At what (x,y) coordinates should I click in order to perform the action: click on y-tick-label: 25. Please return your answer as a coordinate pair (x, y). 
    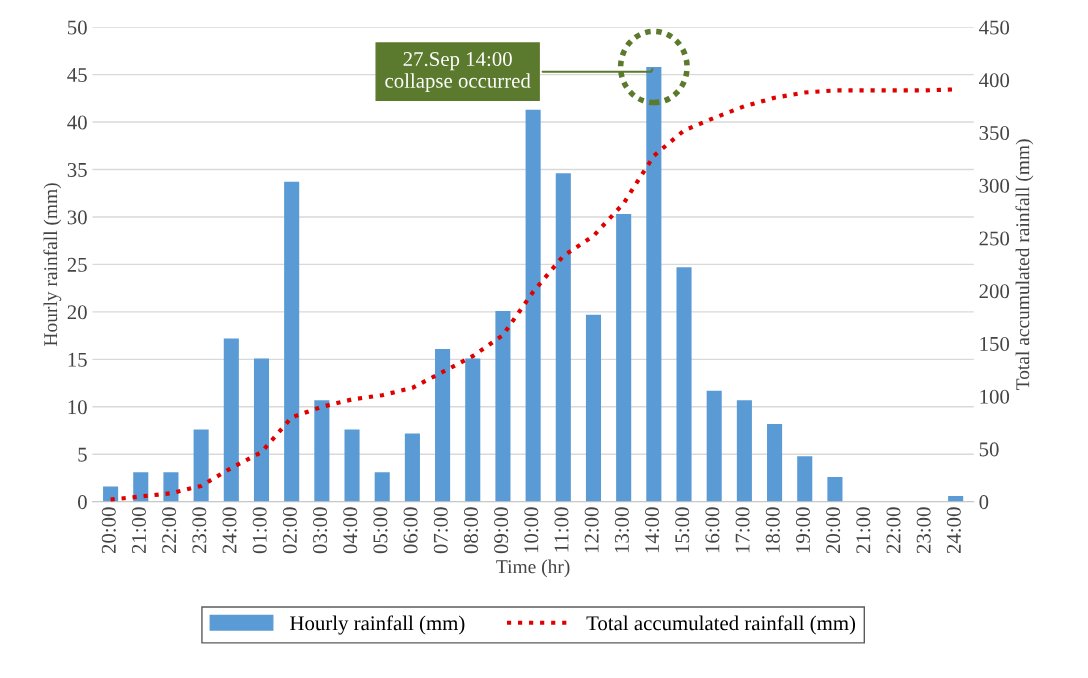
    Looking at the image, I should click on (77, 264).